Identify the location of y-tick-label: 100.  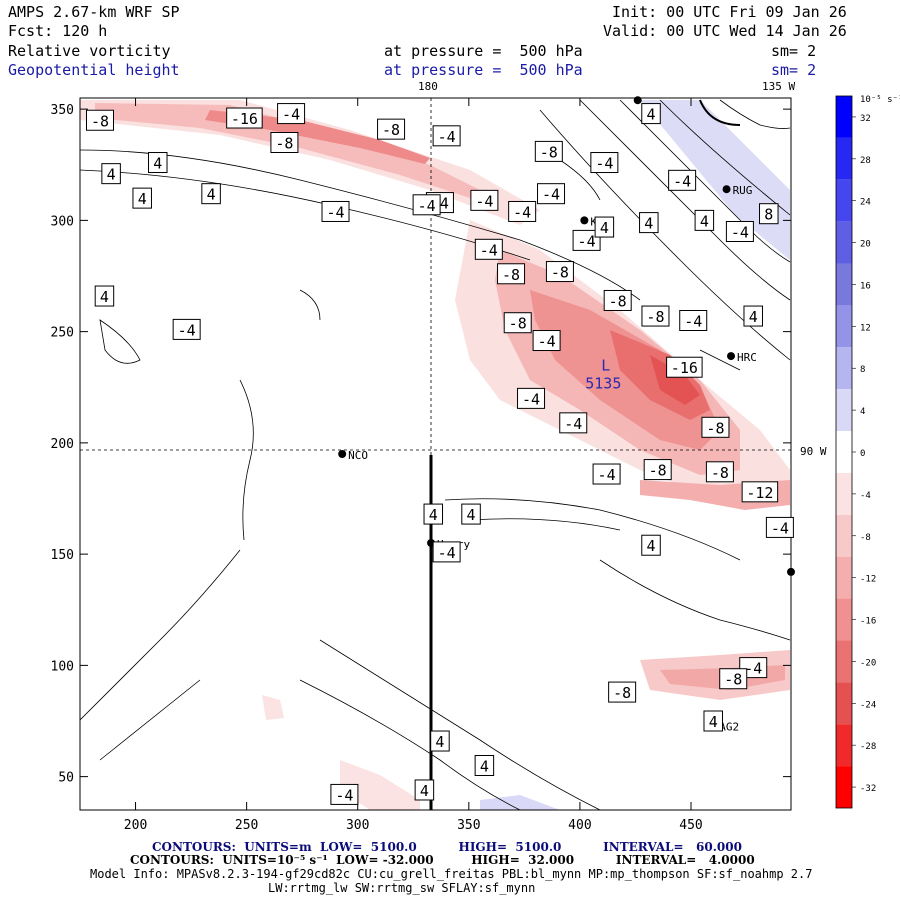
(62, 666).